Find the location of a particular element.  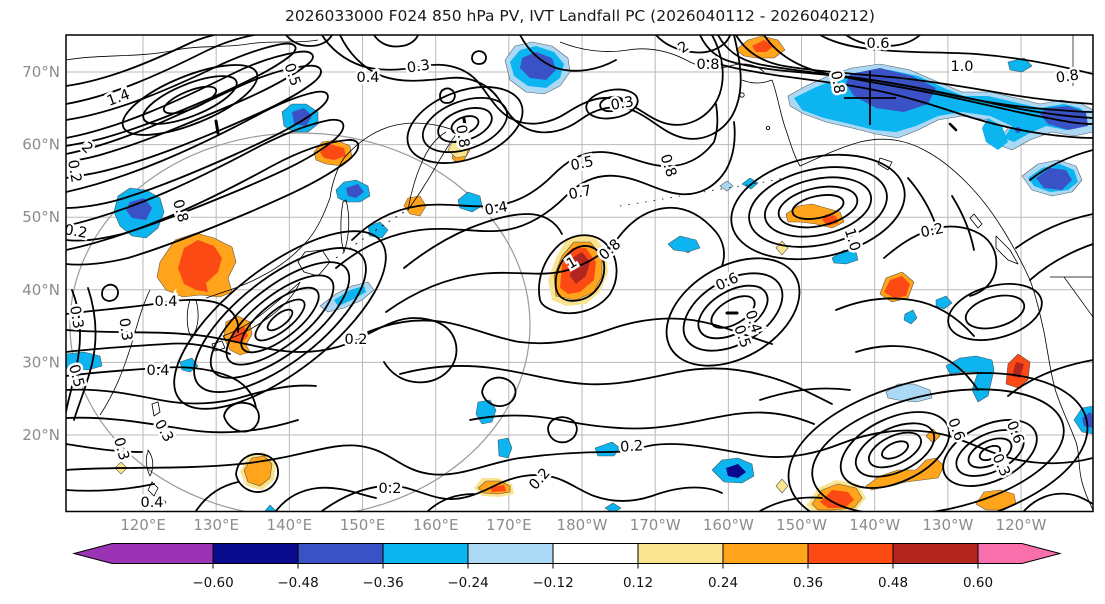

svg-text: 0.36 is located at coordinates (808, 583).